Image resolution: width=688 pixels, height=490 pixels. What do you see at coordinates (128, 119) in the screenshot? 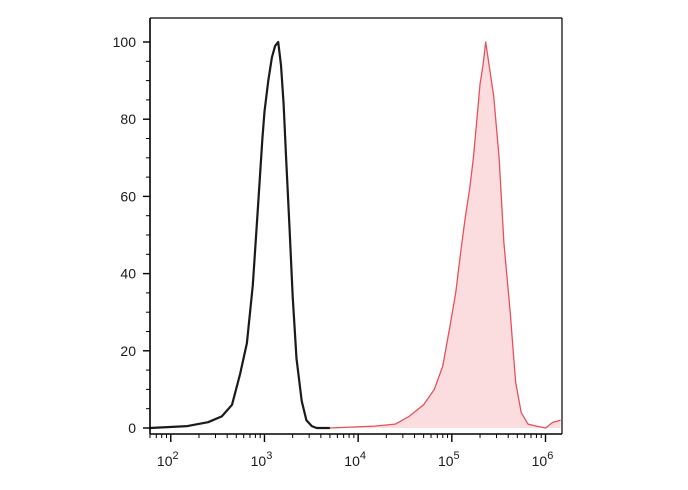
I see `y-tick-label: 80` at bounding box center [128, 119].